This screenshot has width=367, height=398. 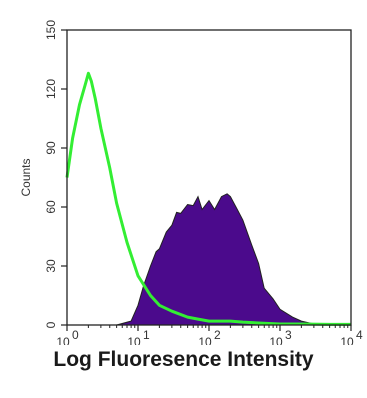 I want to click on x-axis-ticks: 10 0 10 1 10 2 10 3 10 4, so click(x=209, y=335).